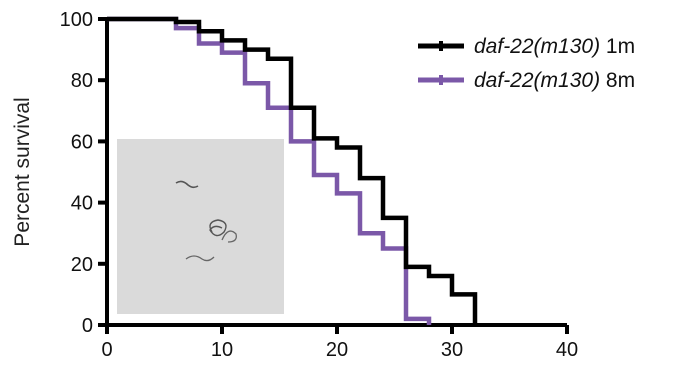 The width and height of the screenshot is (675, 369). What do you see at coordinates (82, 204) in the screenshot?
I see `y-tick-label: 40` at bounding box center [82, 204].